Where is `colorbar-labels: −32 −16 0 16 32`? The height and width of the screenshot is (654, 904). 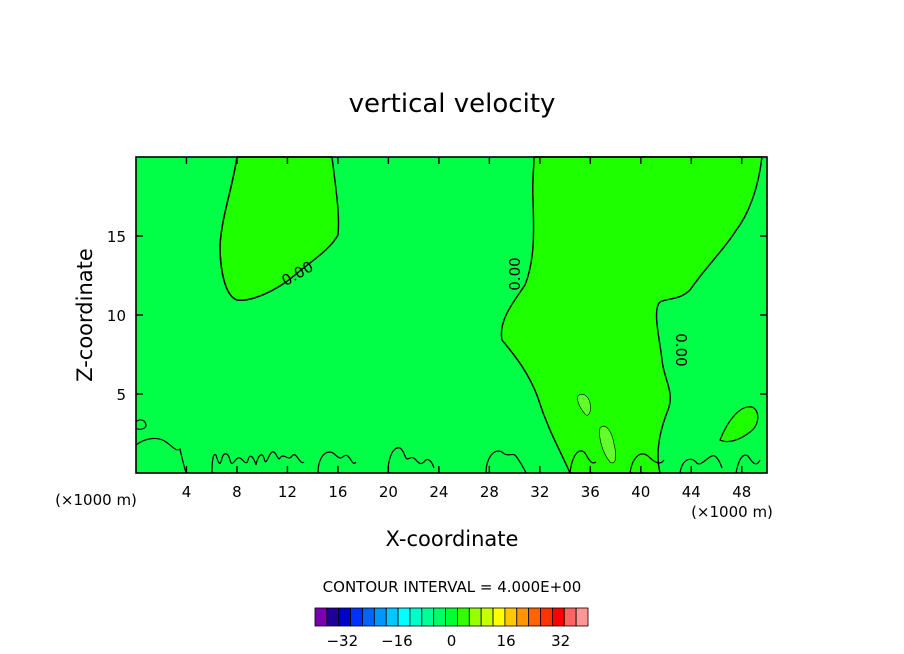 colorbar-labels: −32 −16 0 16 32 is located at coordinates (448, 641).